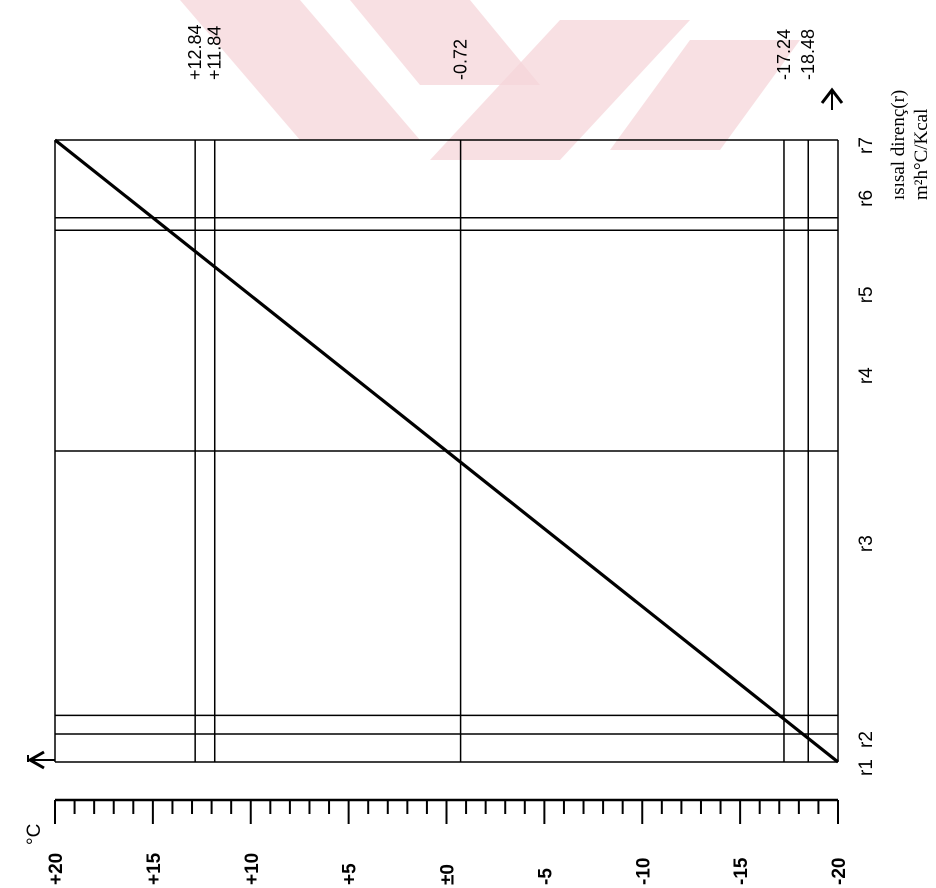 This screenshot has height=888, width=936. Describe the element at coordinates (34, 834) in the screenshot. I see `temperature-unit-label: °C` at that location.